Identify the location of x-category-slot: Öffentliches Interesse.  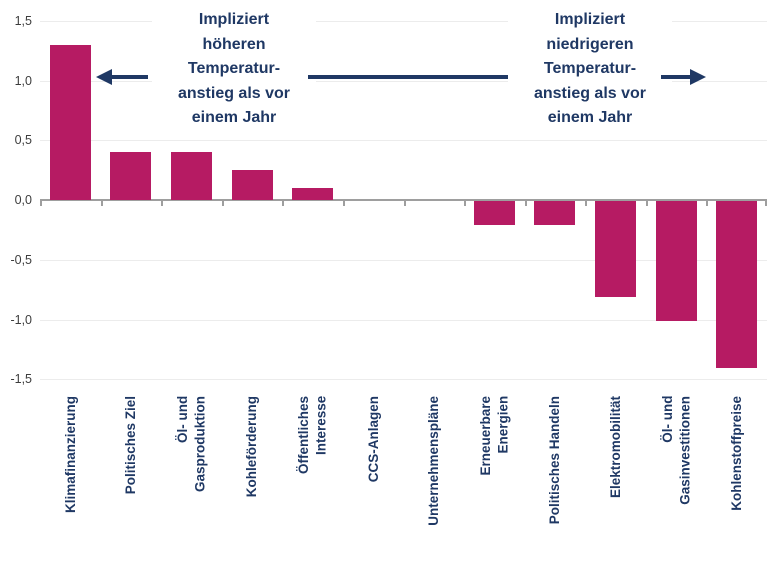
(312, 481).